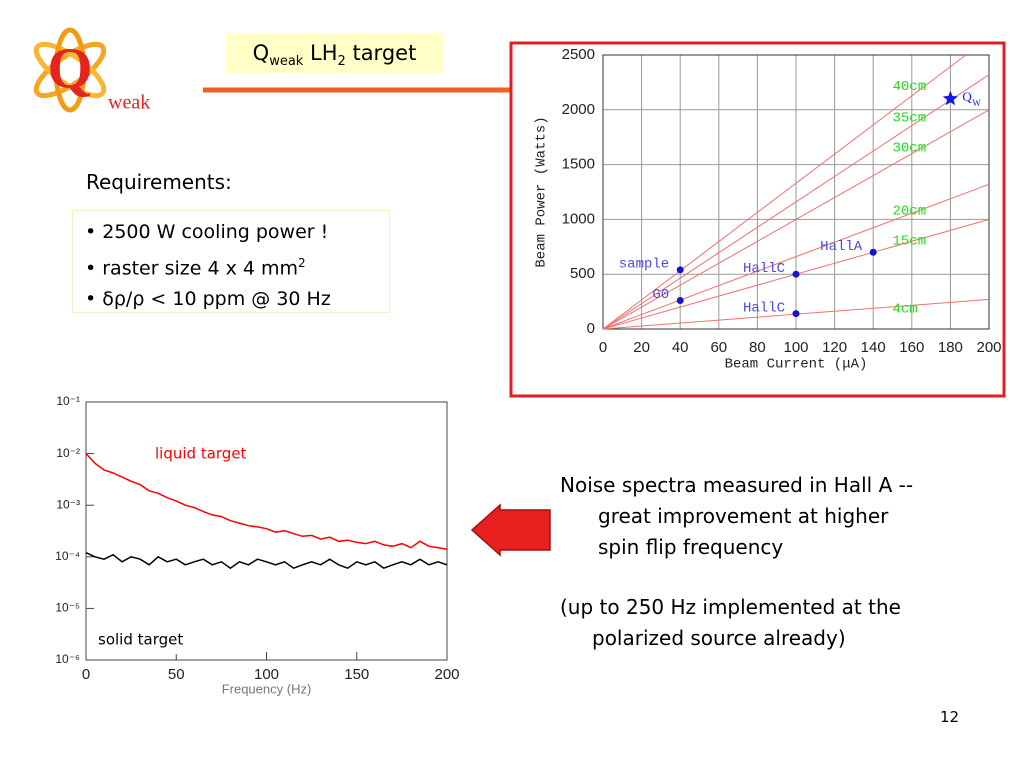  I want to click on series-label: 35cm, so click(910, 119).